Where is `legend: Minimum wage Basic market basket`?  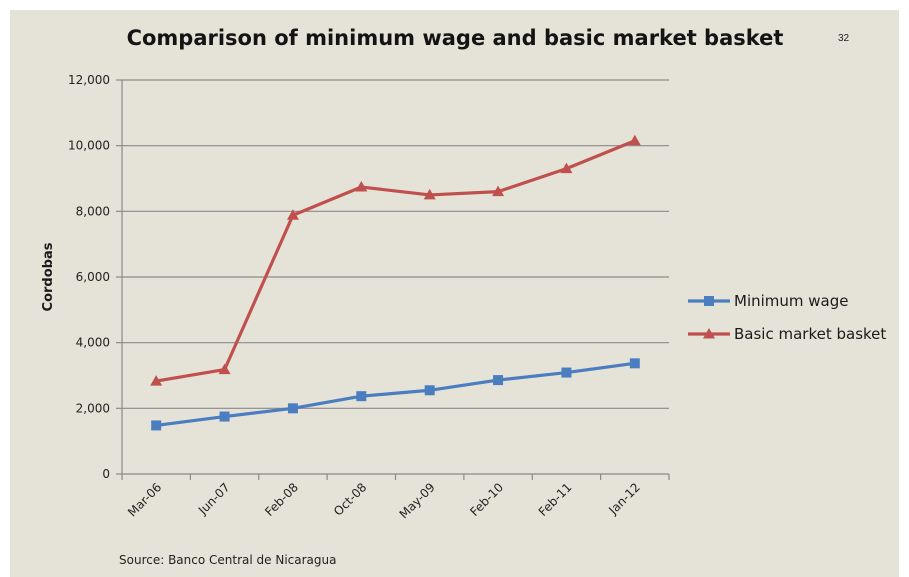 legend: Minimum wage Basic market basket is located at coordinates (787, 317).